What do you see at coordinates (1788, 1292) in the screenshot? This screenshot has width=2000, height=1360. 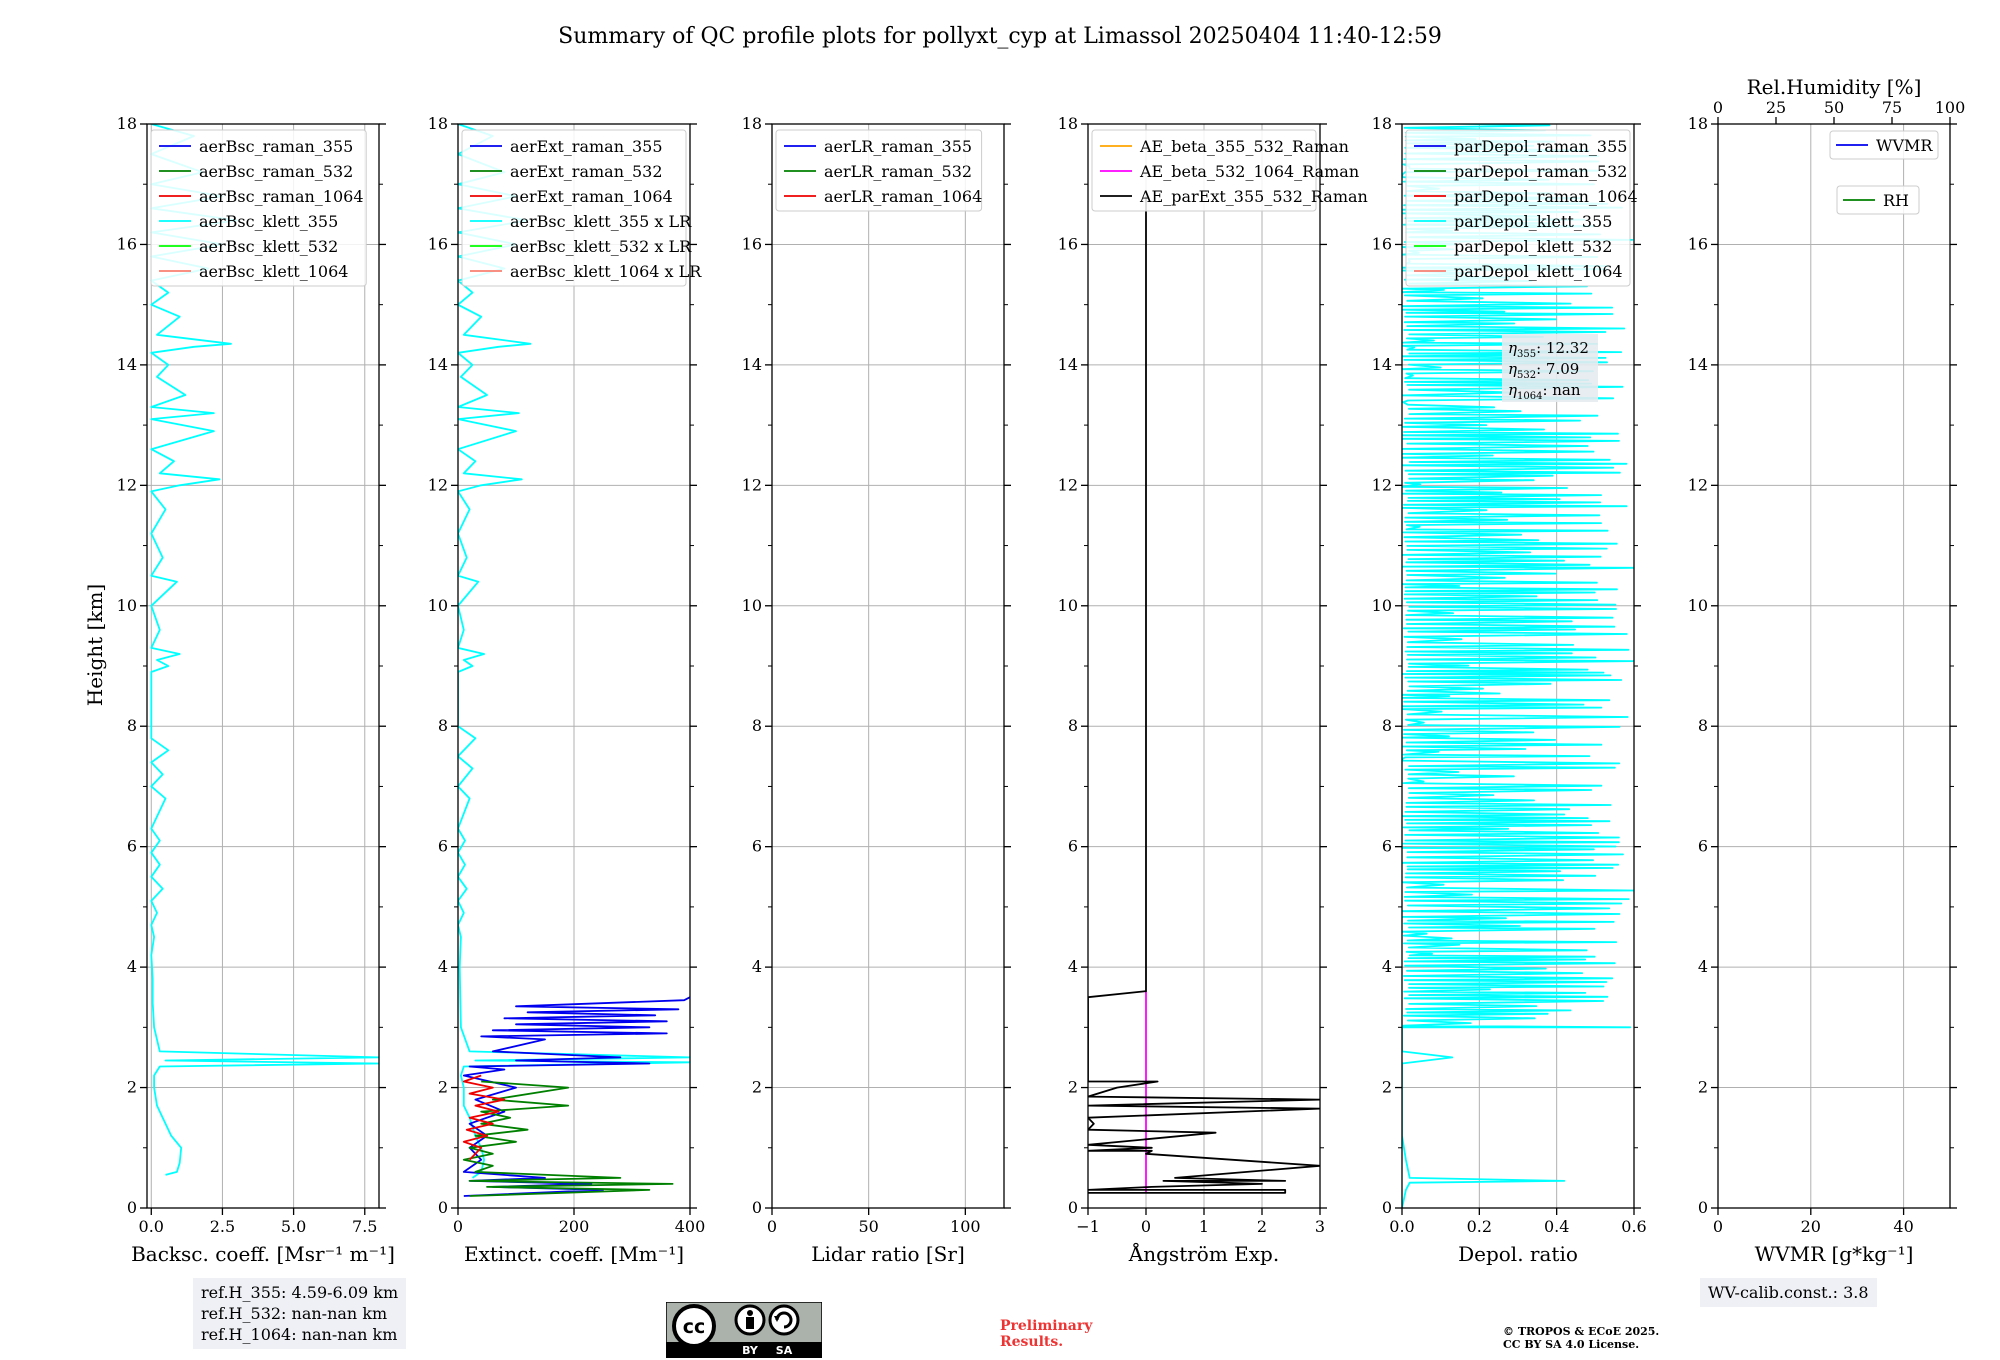 I see `wv-calibration-constant: WV-calib.const.: 3.8` at bounding box center [1788, 1292].